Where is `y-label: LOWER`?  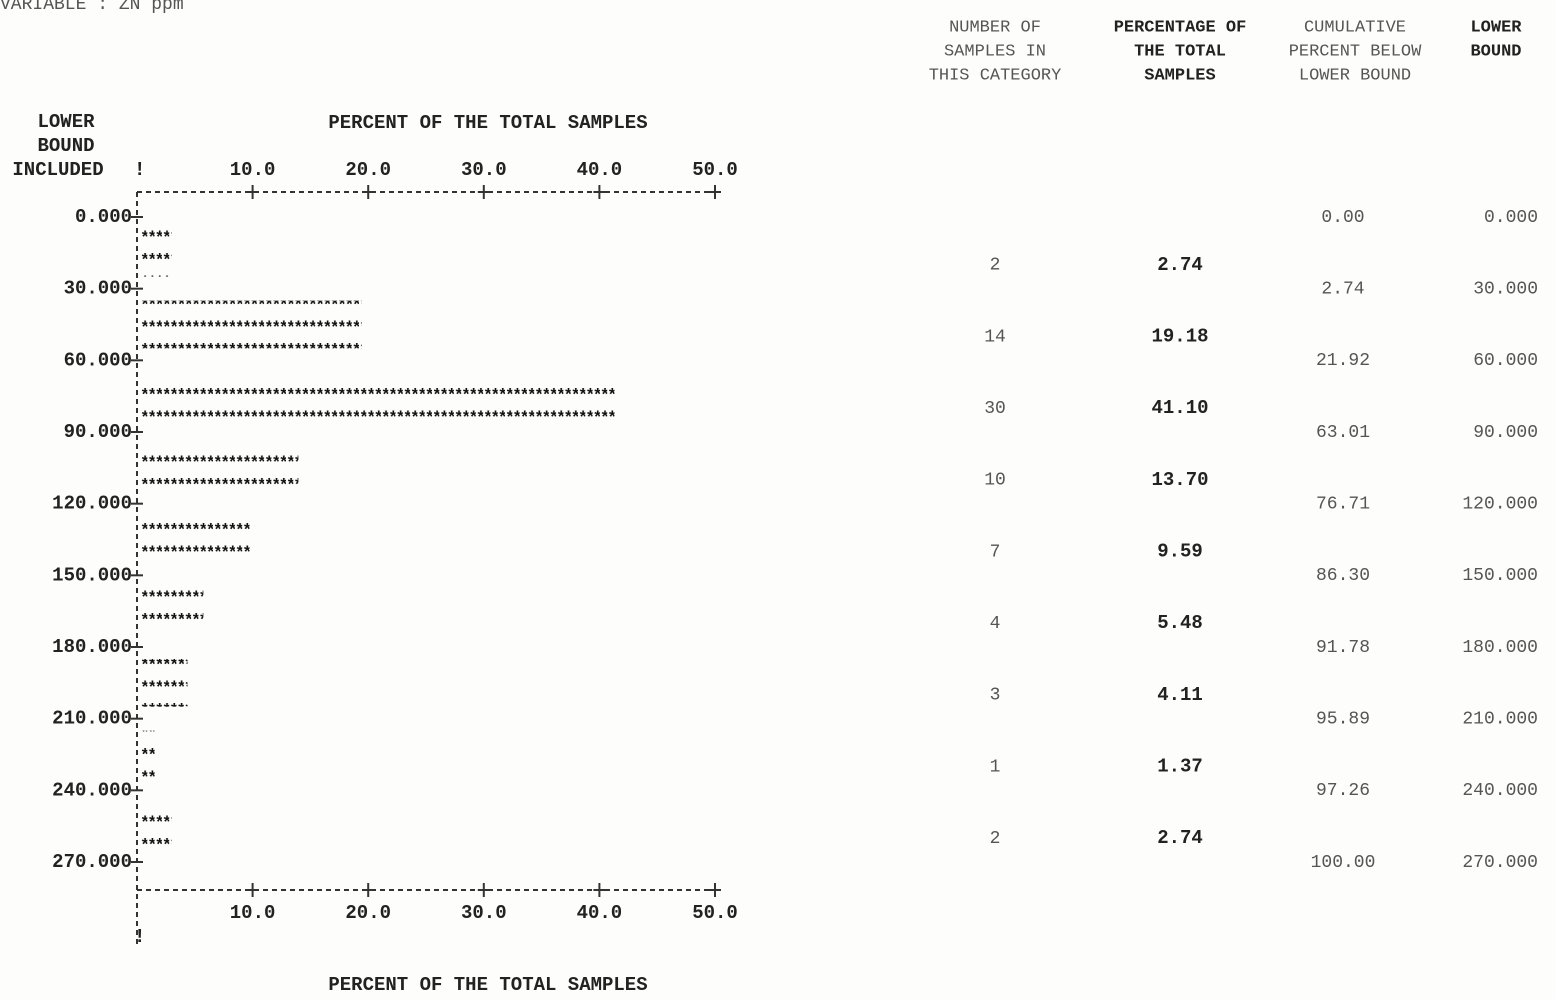 y-label: LOWER is located at coordinates (66, 122).